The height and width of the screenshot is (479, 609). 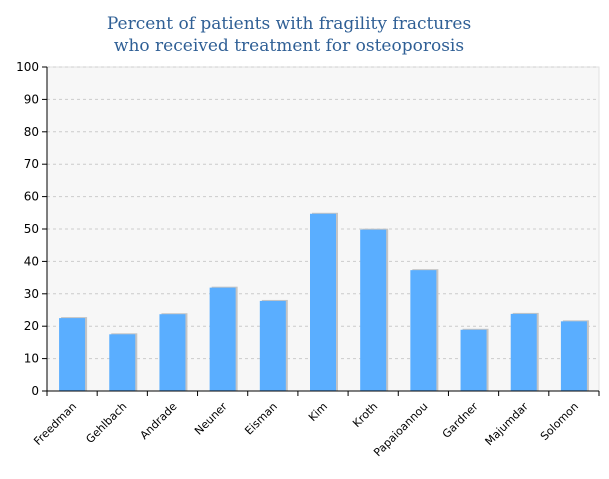 I want to click on x-tick-label: Freedman, so click(x=55, y=424).